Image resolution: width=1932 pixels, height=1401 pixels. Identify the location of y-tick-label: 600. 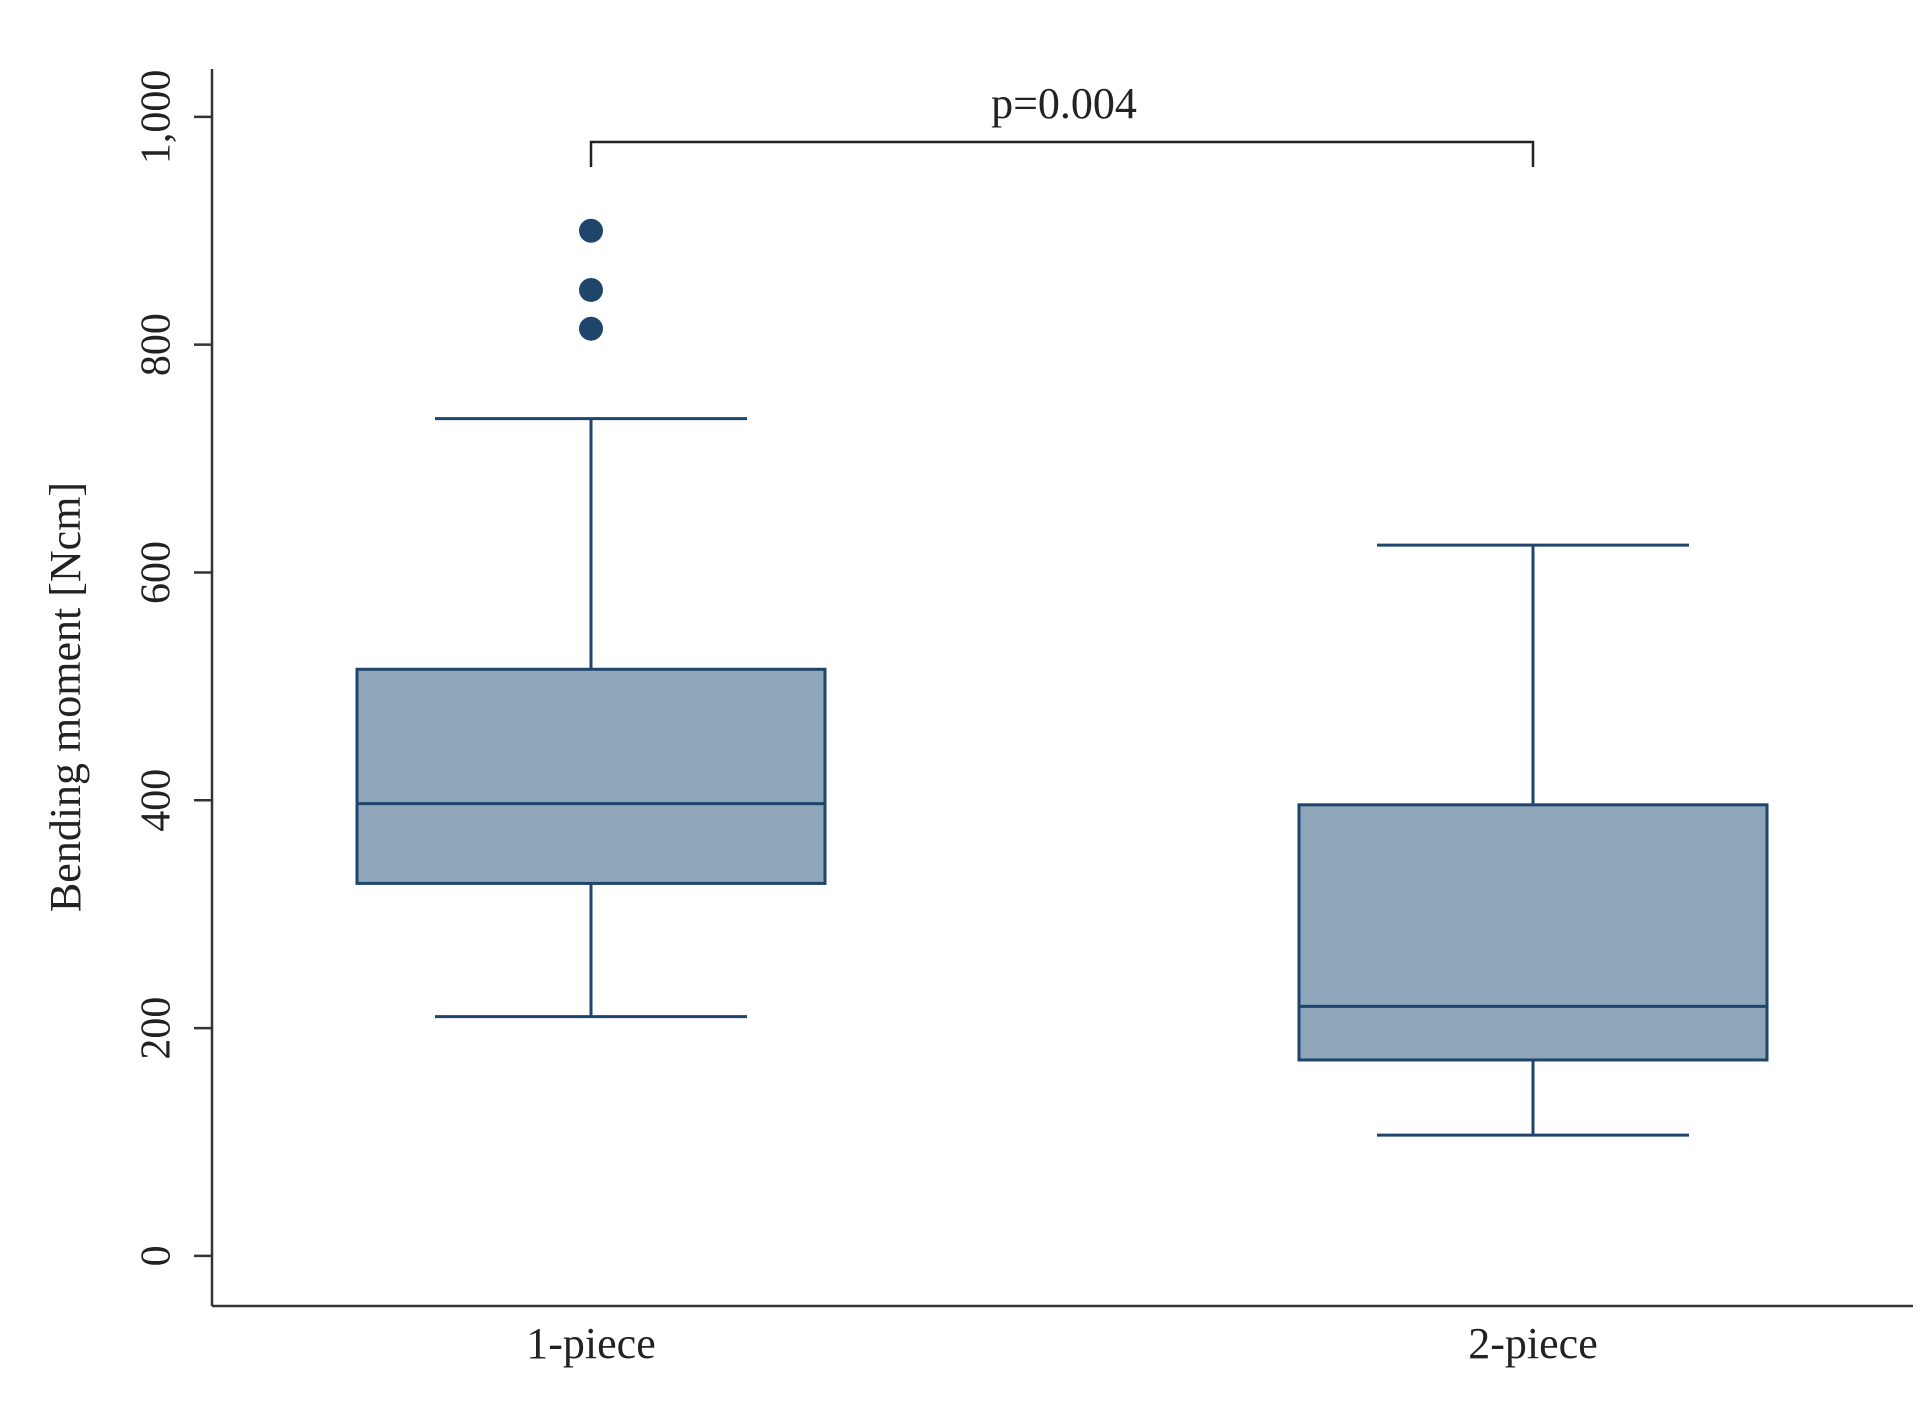
(157, 572).